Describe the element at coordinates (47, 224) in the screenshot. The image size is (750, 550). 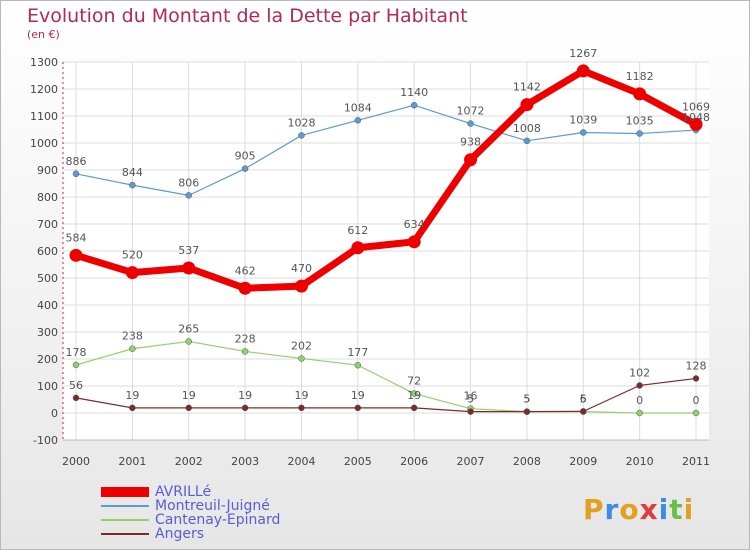
I see `y-tick-label: 700` at that location.